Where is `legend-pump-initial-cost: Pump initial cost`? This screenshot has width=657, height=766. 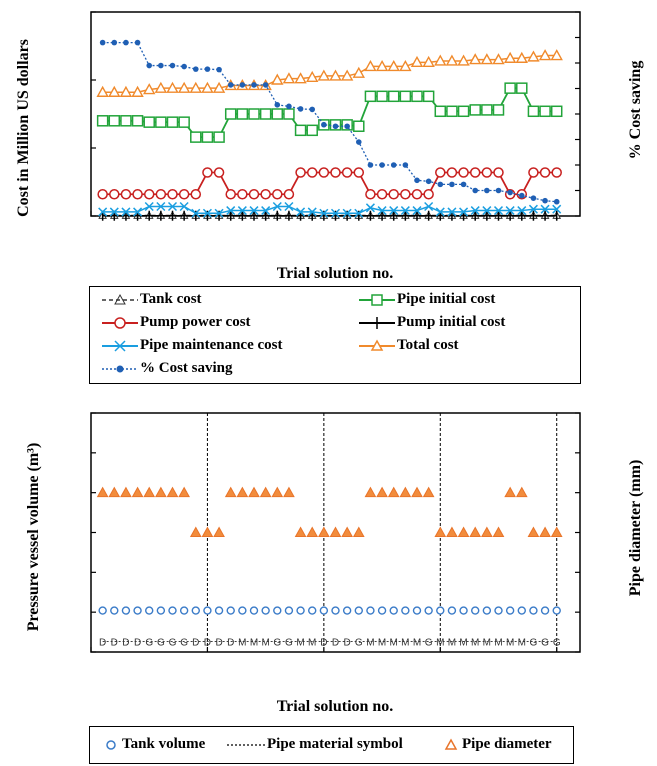 legend-pump-initial-cost: Pump initial cost is located at coordinates (431, 322).